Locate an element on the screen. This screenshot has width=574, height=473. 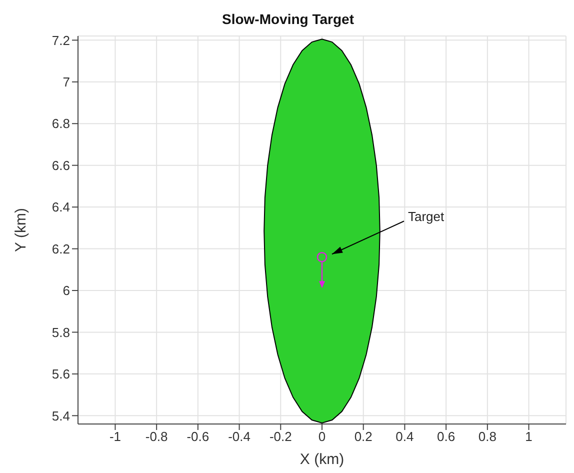
x-tick-label: 0.4 is located at coordinates (405, 436).